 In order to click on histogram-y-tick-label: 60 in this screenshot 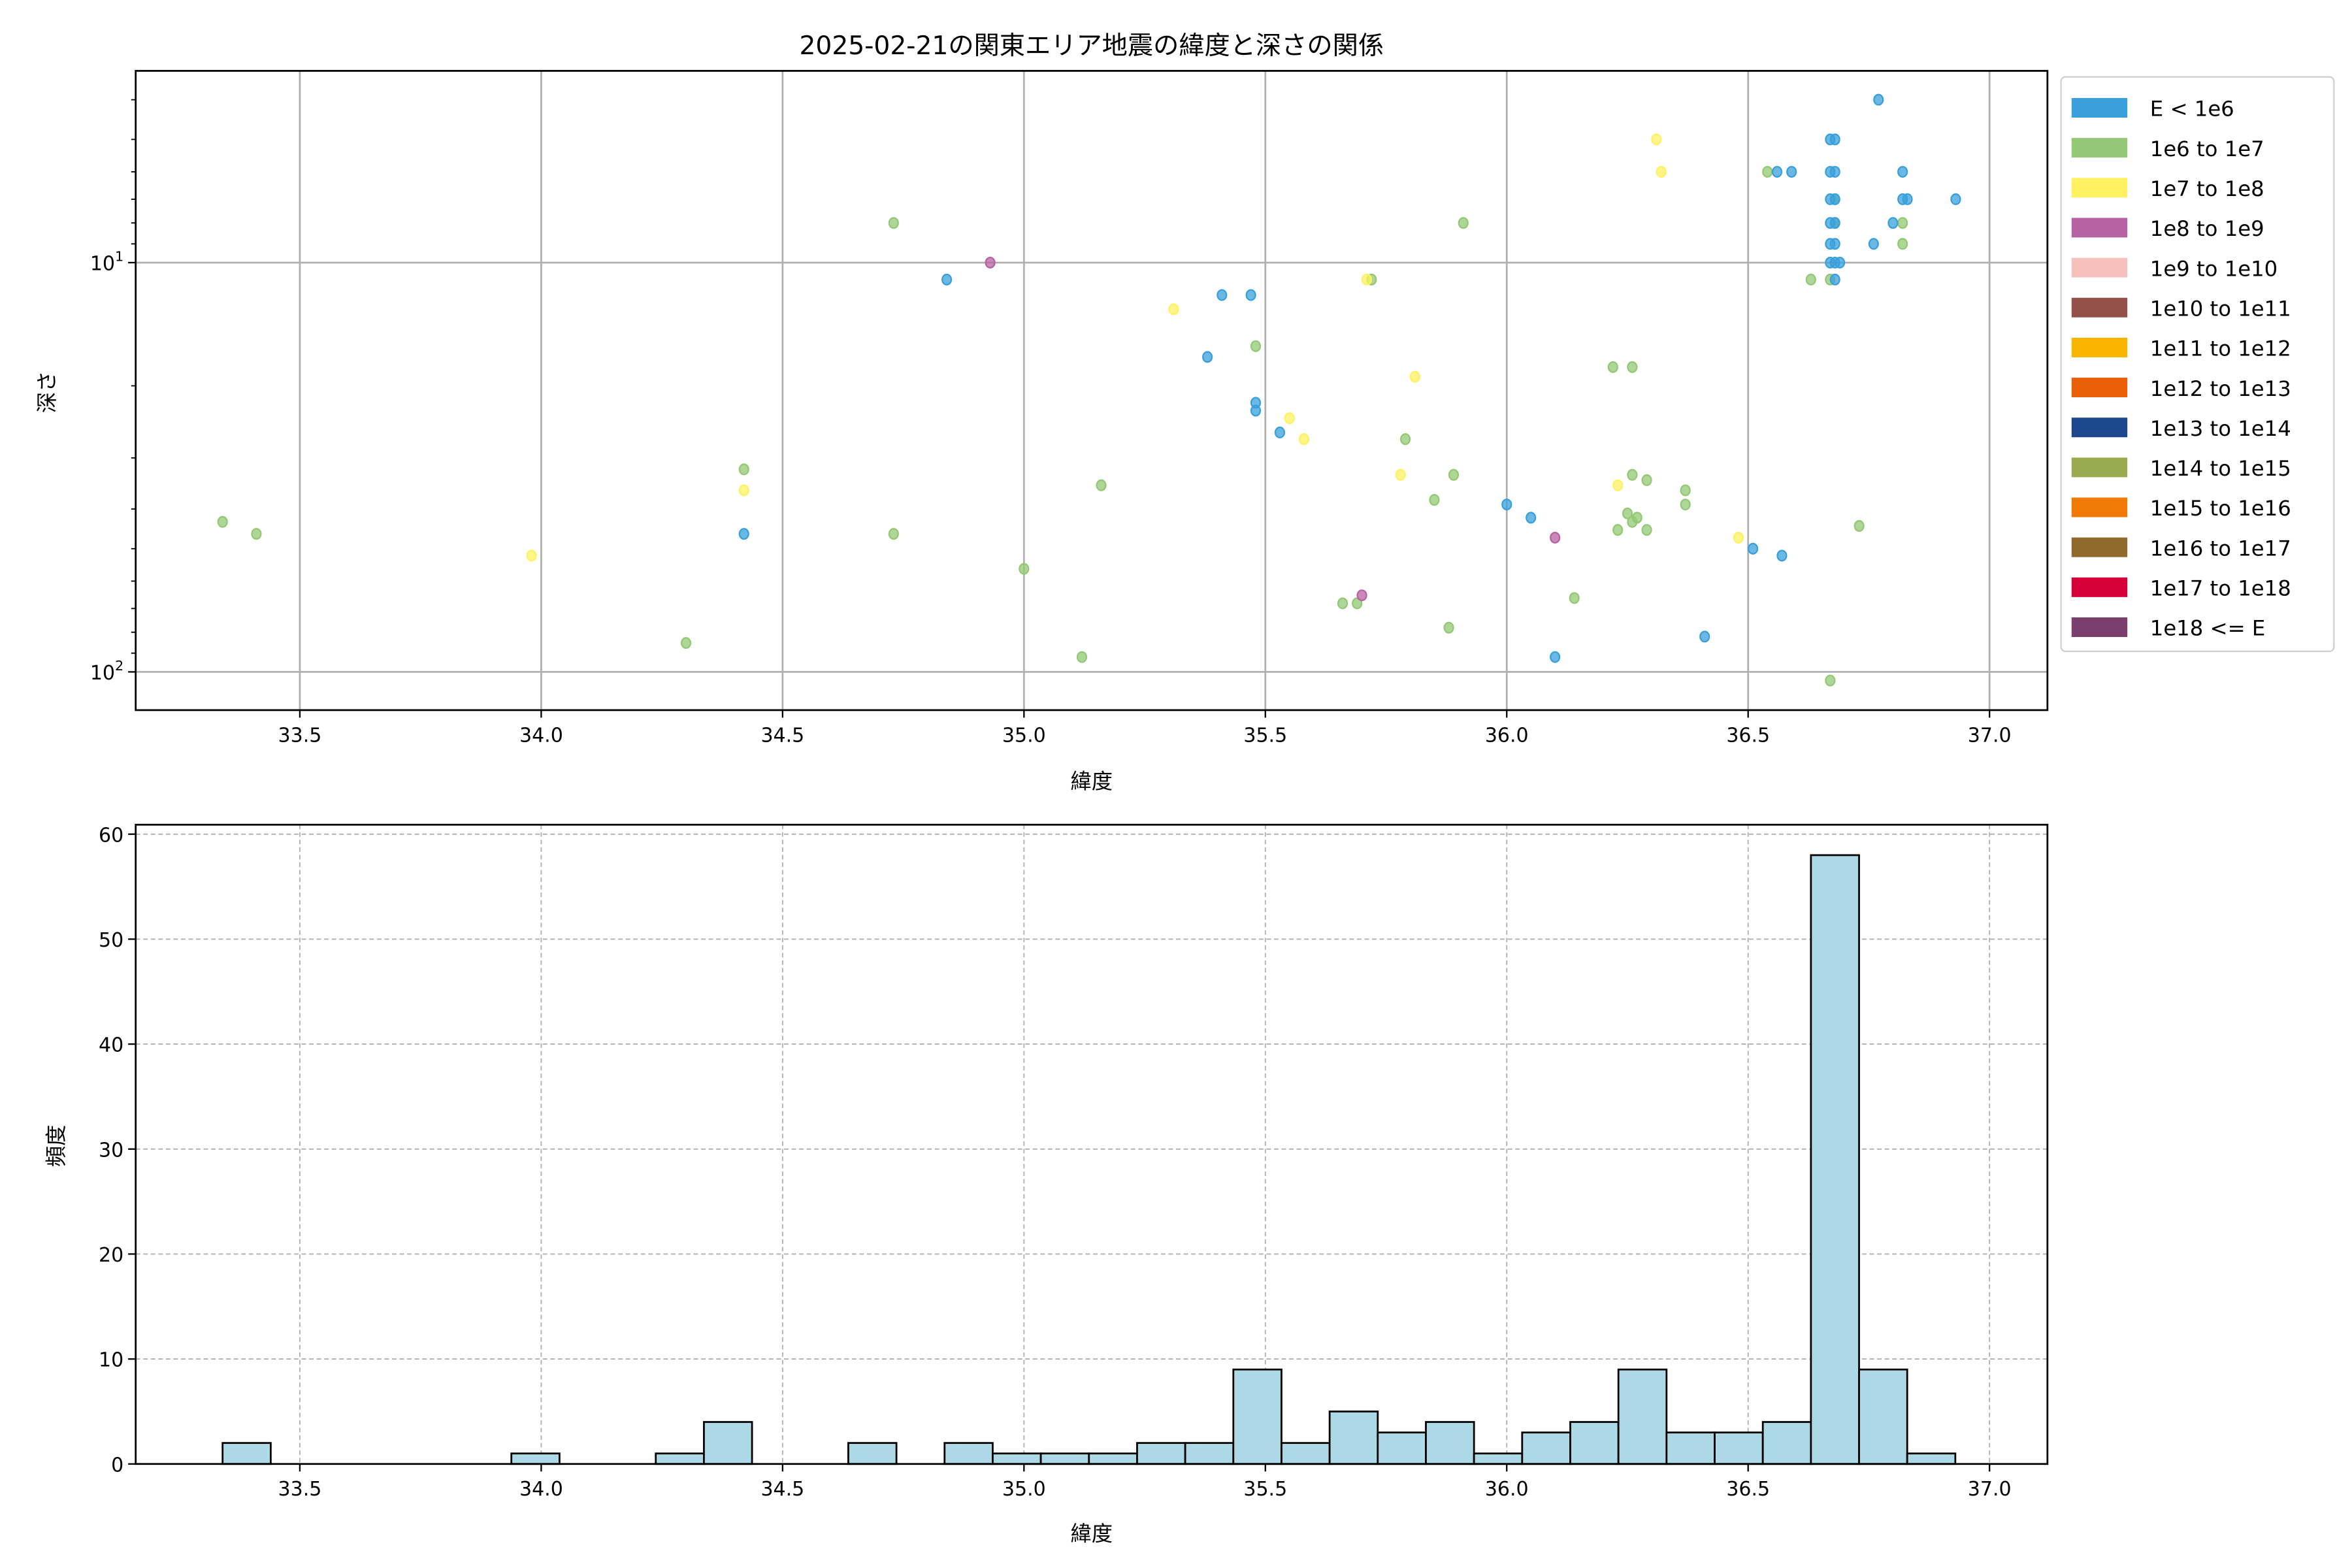, I will do `click(111, 835)`.